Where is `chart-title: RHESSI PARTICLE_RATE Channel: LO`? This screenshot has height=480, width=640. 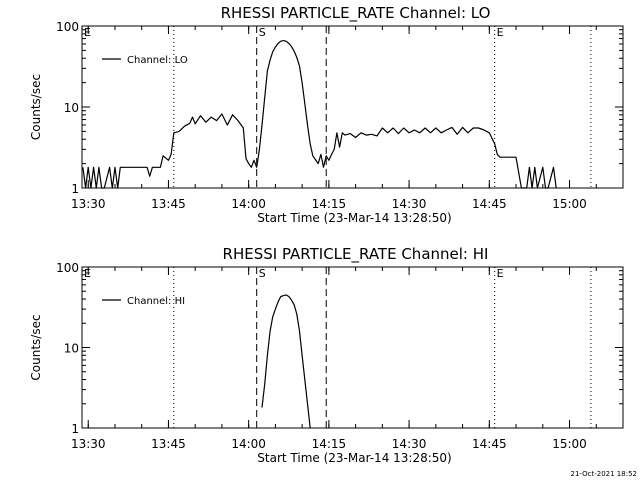 chart-title: RHESSI PARTICLE_RATE Channel: LO is located at coordinates (356, 13).